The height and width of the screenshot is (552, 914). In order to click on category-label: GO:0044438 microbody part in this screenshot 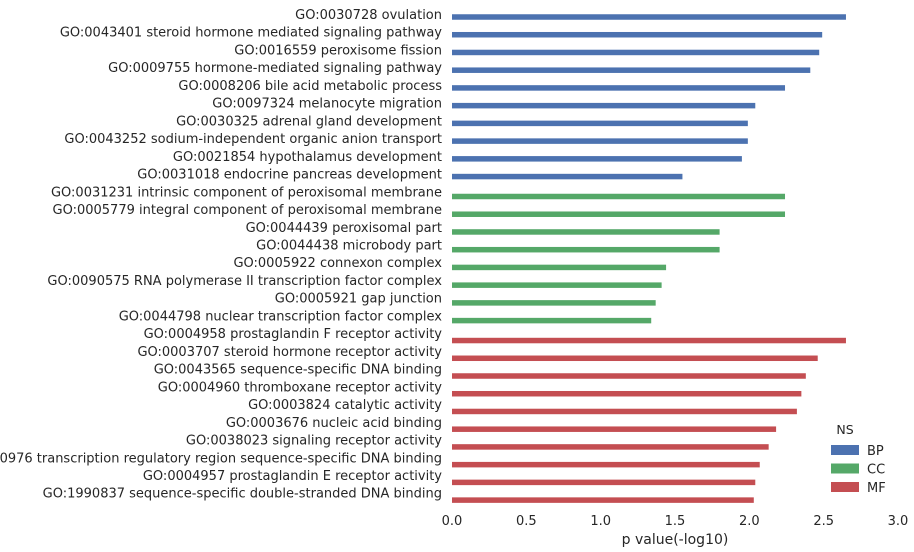, I will do `click(349, 245)`.